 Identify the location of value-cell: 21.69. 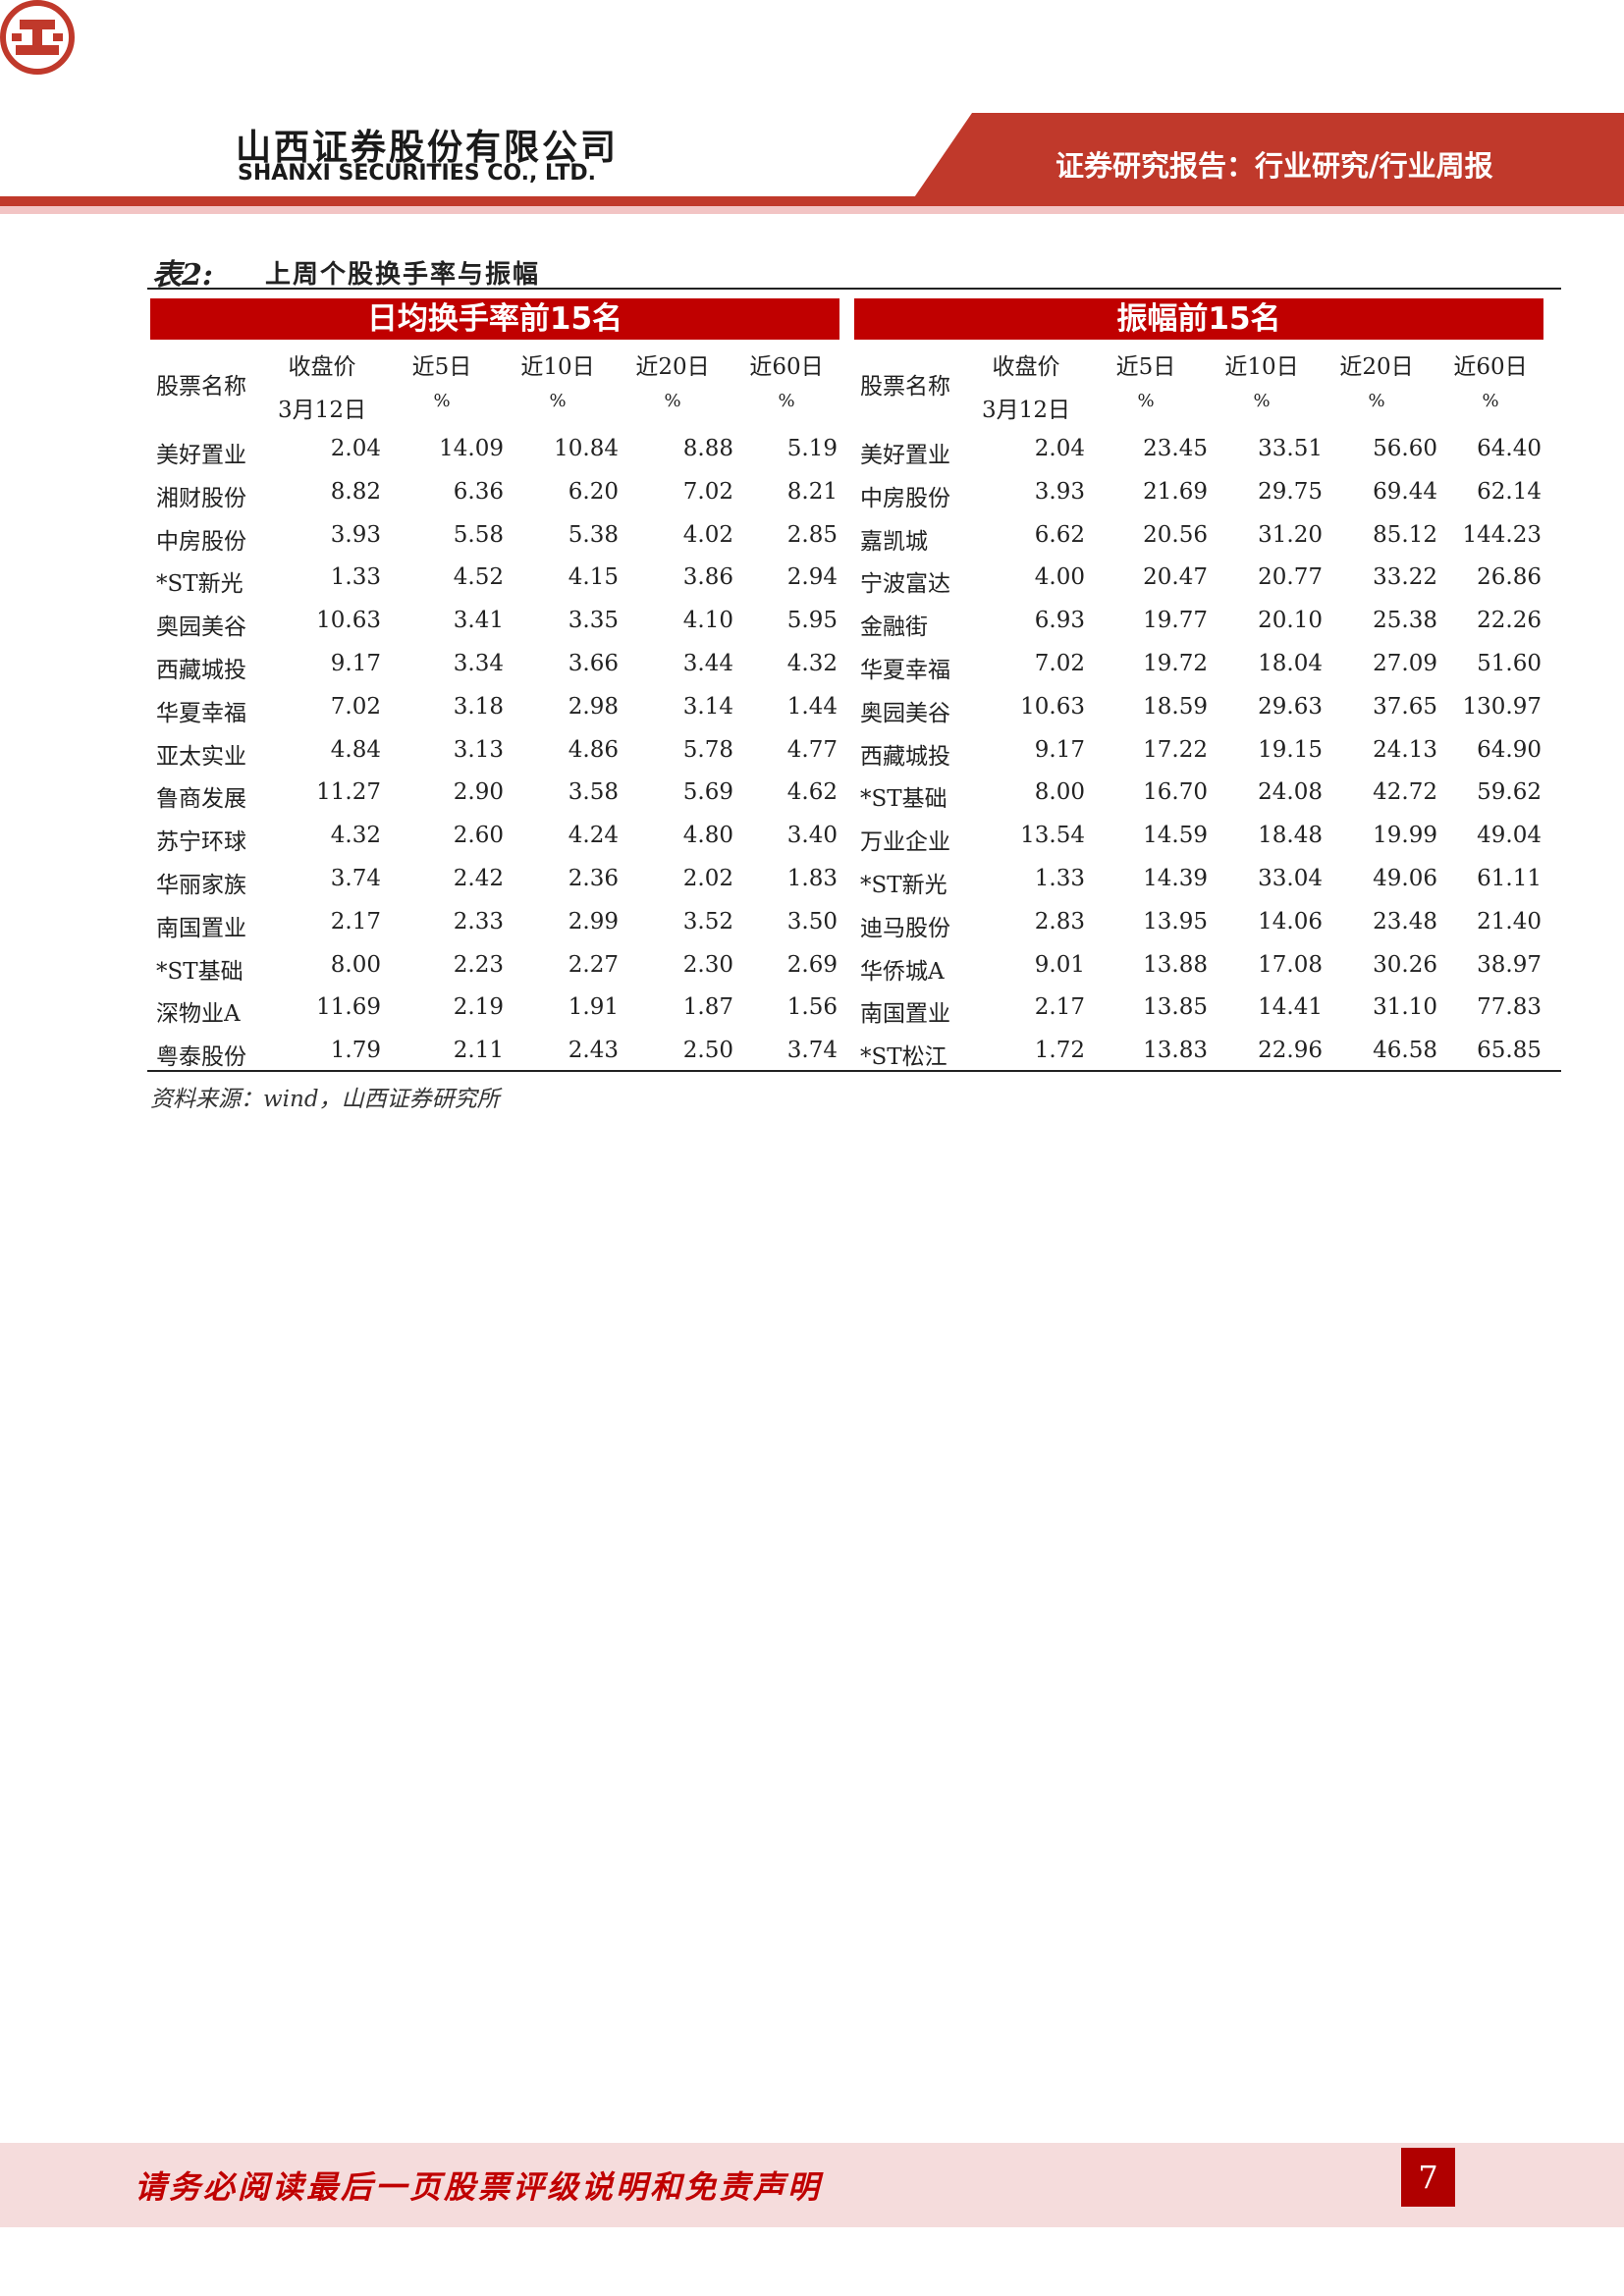
(1175, 492).